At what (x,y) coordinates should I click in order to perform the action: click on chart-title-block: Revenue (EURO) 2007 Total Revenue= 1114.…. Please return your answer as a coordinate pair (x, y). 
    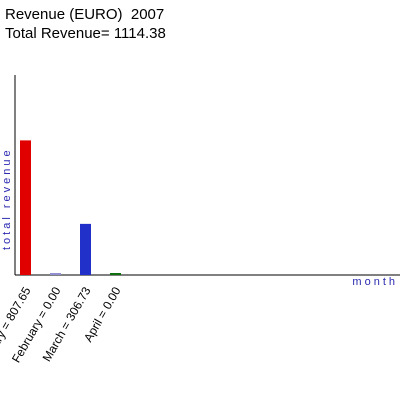
    Looking at the image, I should click on (85, 24).